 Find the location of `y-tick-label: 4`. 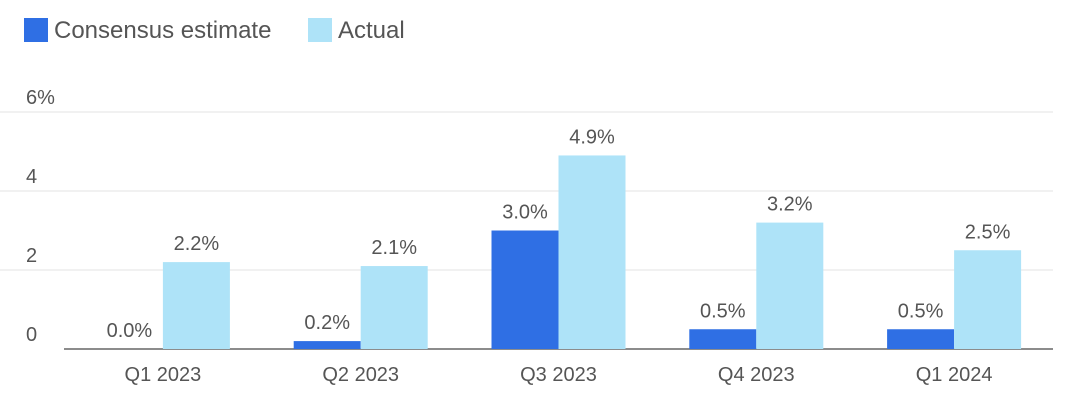

y-tick-label: 4 is located at coordinates (31, 177).